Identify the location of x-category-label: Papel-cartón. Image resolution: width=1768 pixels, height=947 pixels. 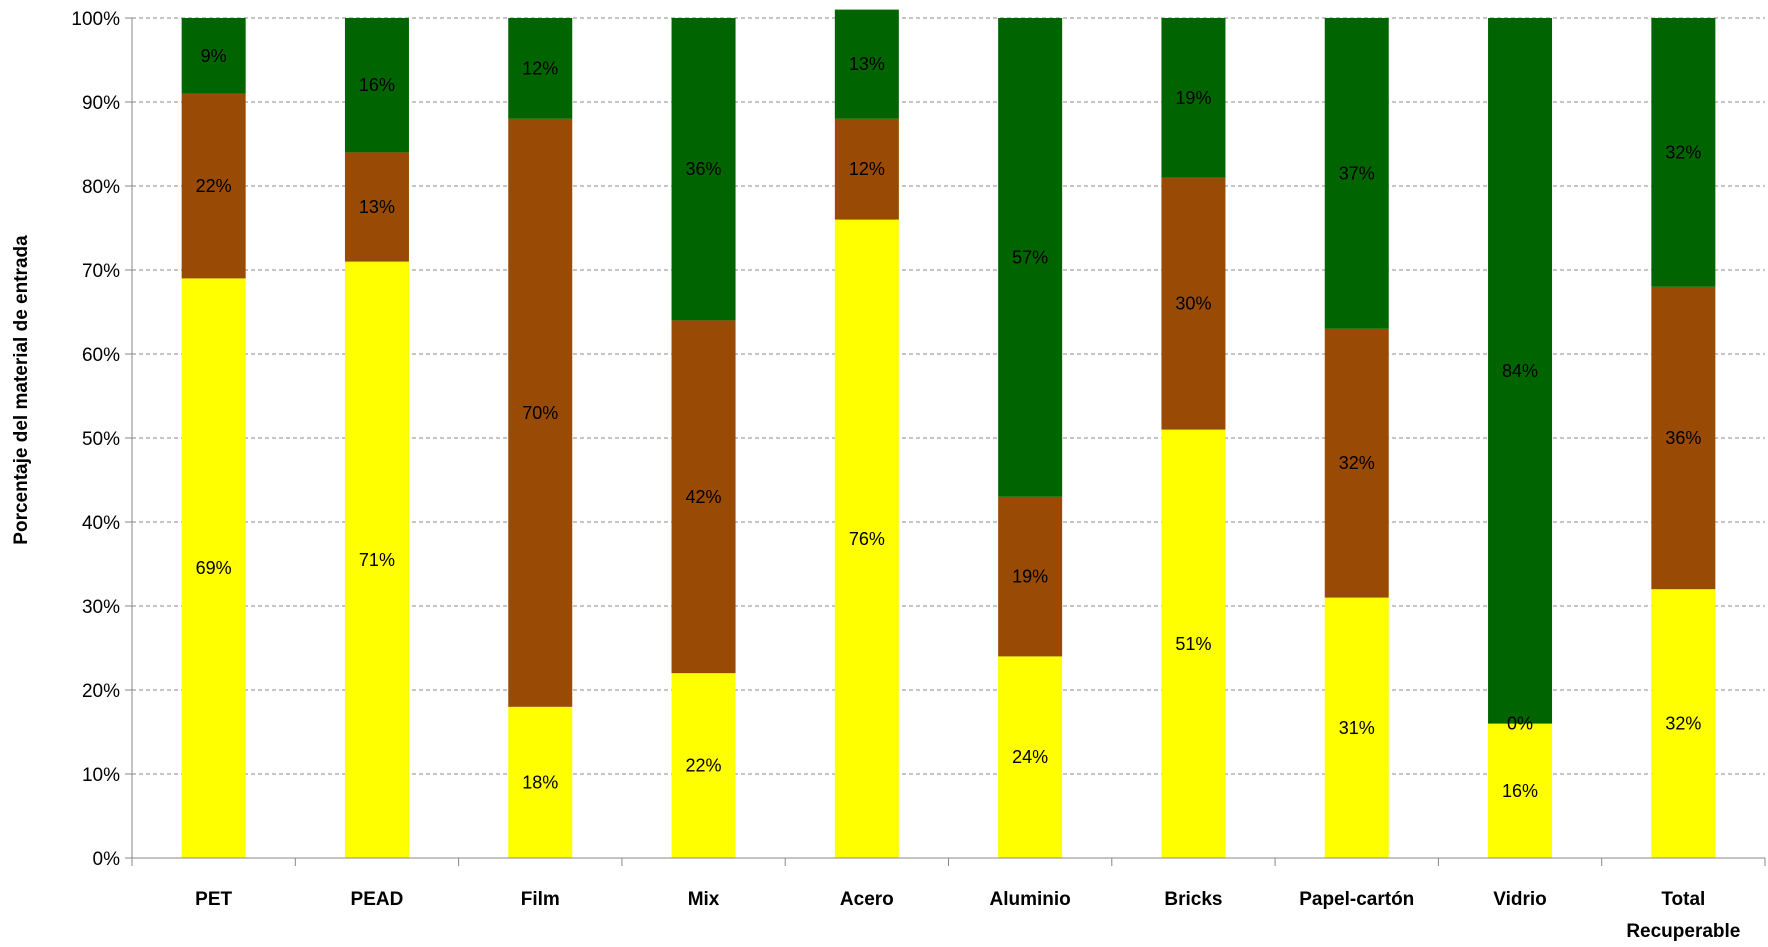
(1356, 899).